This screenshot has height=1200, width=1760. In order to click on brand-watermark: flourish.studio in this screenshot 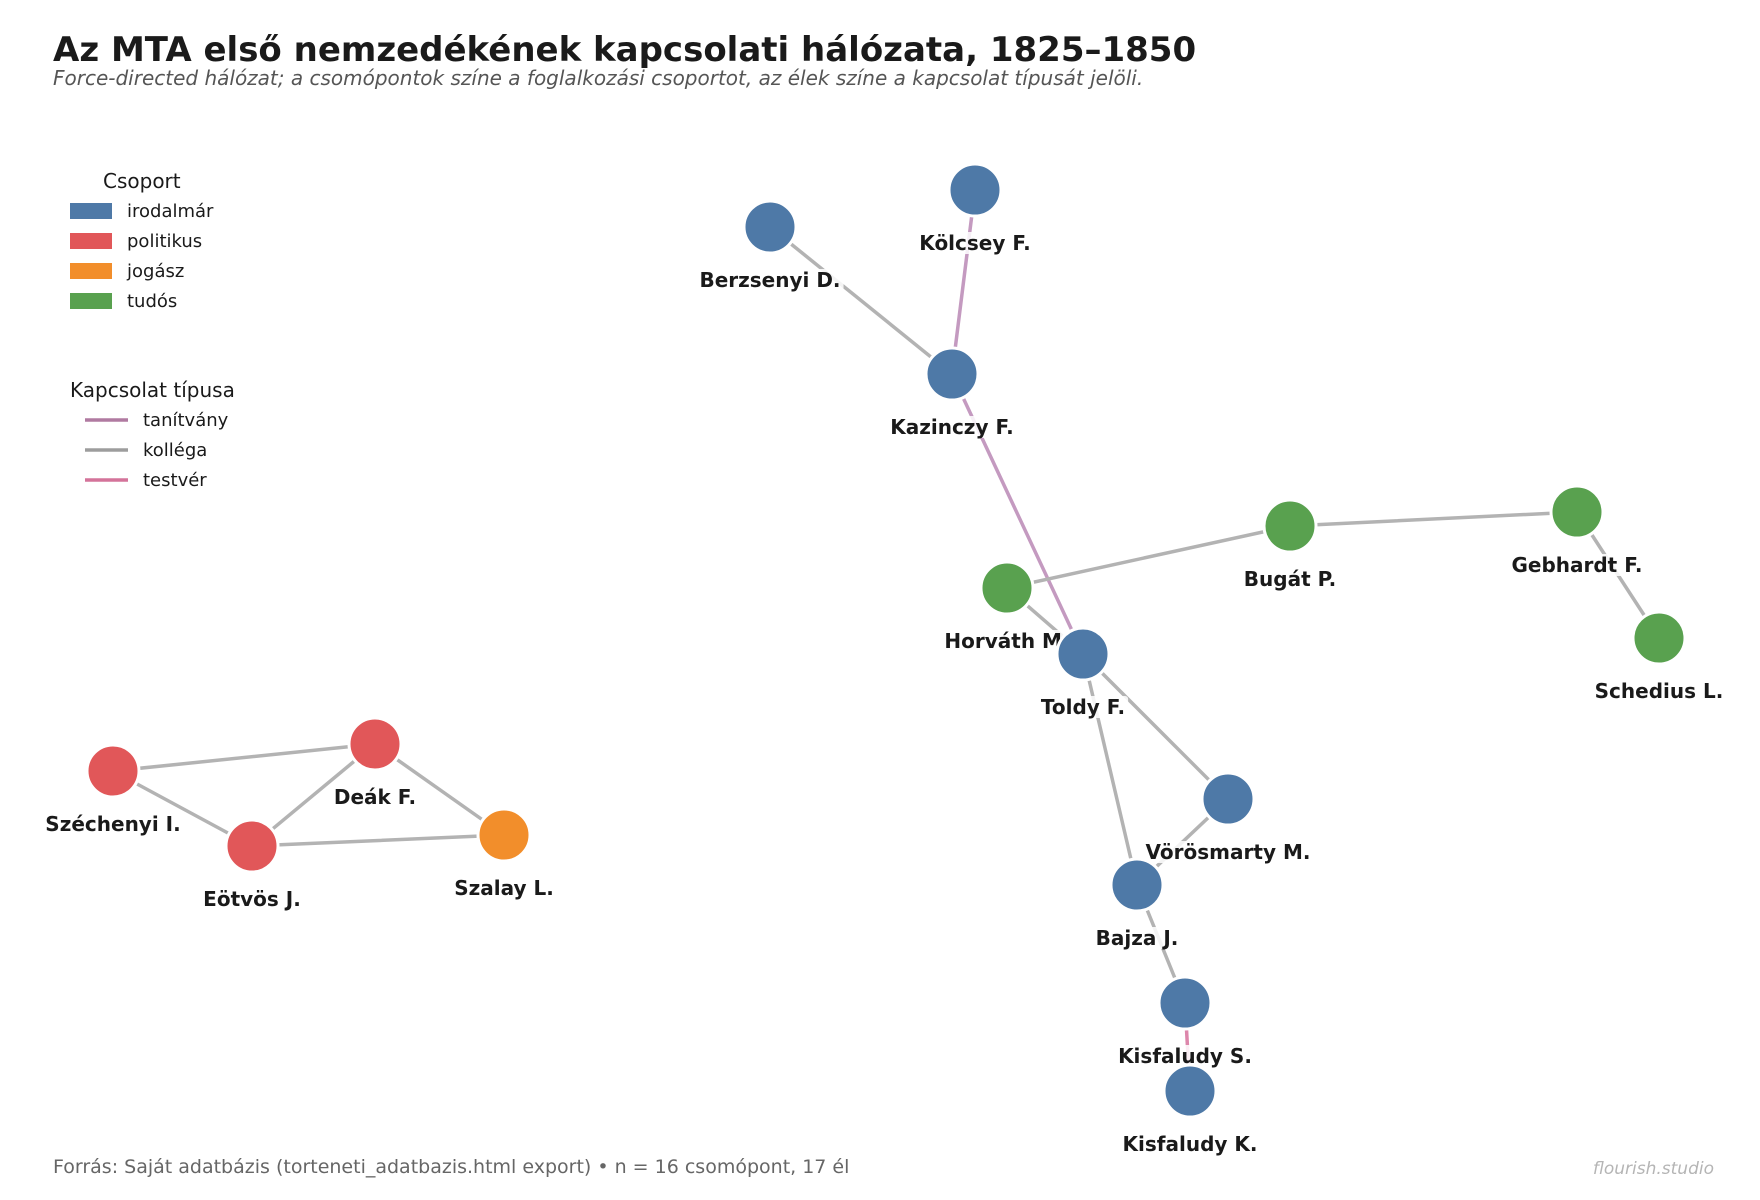, I will do `click(1653, 1169)`.